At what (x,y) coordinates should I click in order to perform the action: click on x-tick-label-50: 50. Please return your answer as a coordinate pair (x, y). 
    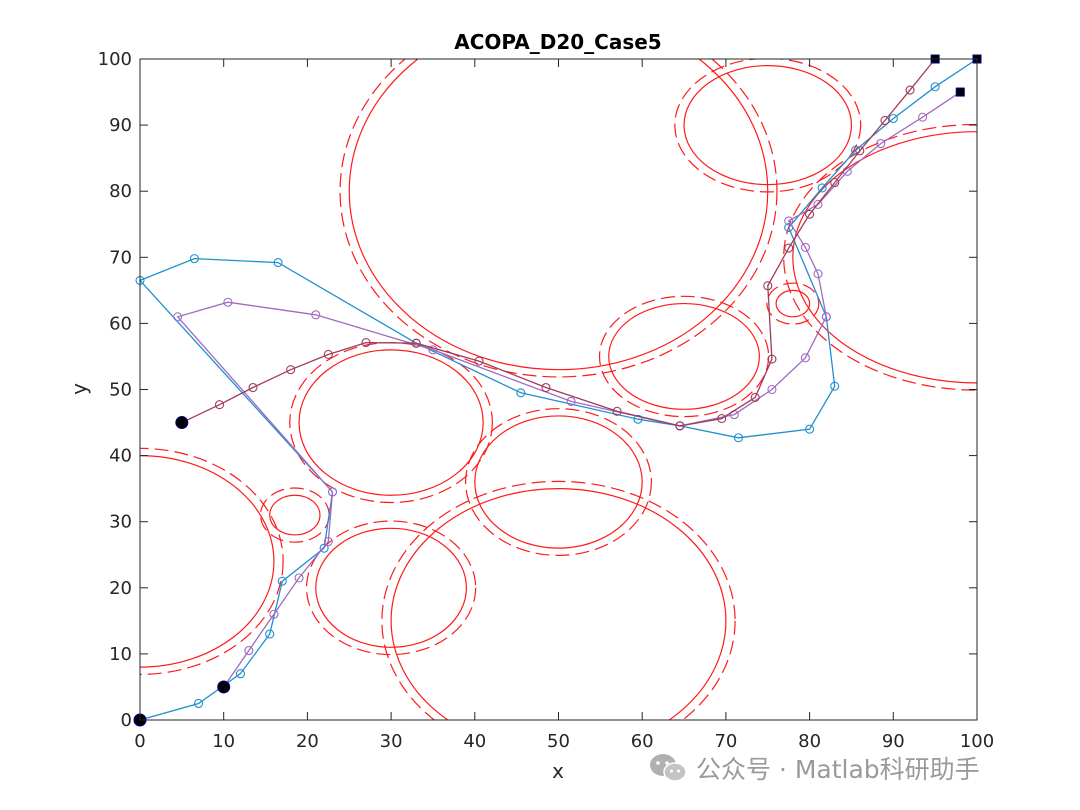
    Looking at the image, I should click on (558, 741).